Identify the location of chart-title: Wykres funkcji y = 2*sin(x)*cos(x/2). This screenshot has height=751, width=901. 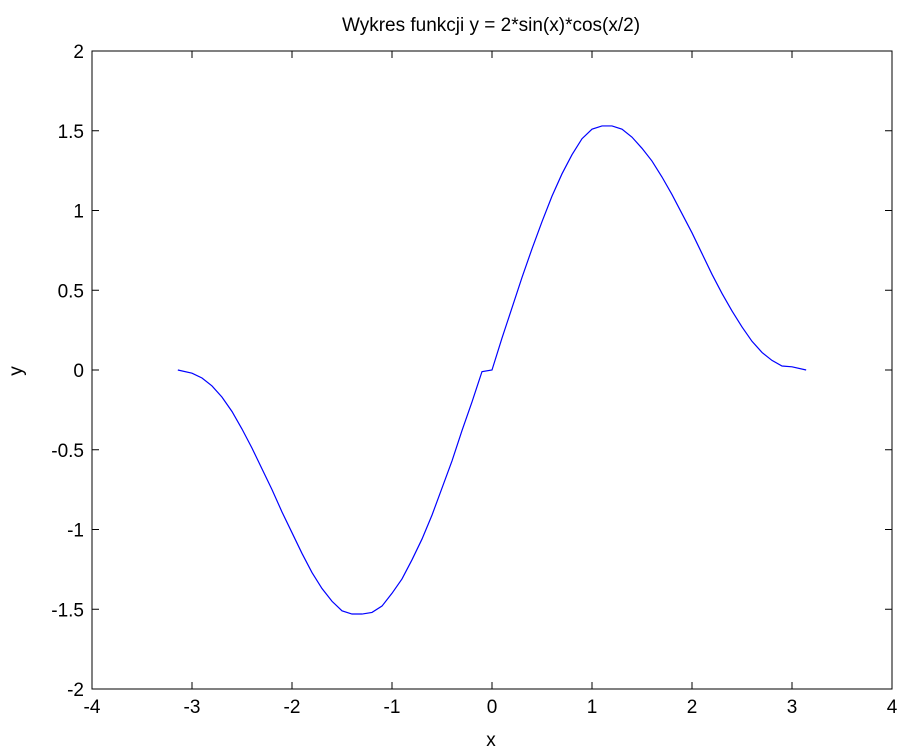
(491, 25).